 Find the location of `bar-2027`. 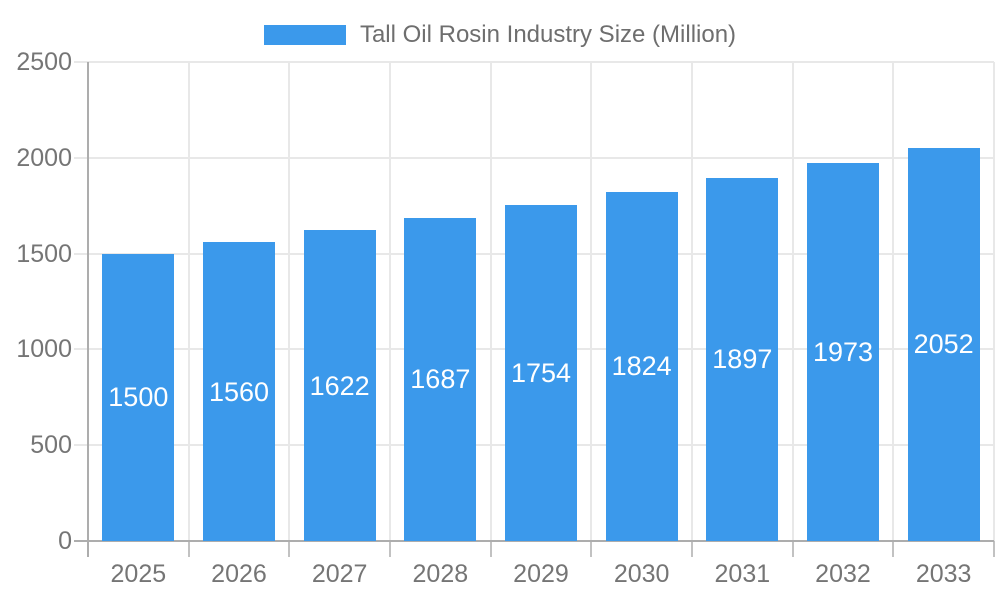

bar-2027 is located at coordinates (339, 385).